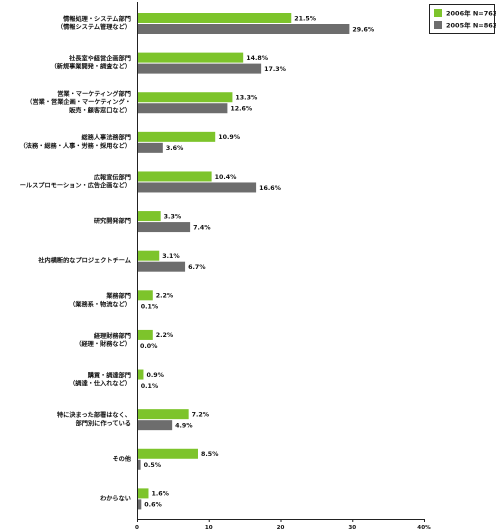 This screenshot has width=496, height=530. What do you see at coordinates (94, 419) in the screenshot?
I see `category-label: 特に決まった部署はなく、部門別に作っている` at bounding box center [94, 419].